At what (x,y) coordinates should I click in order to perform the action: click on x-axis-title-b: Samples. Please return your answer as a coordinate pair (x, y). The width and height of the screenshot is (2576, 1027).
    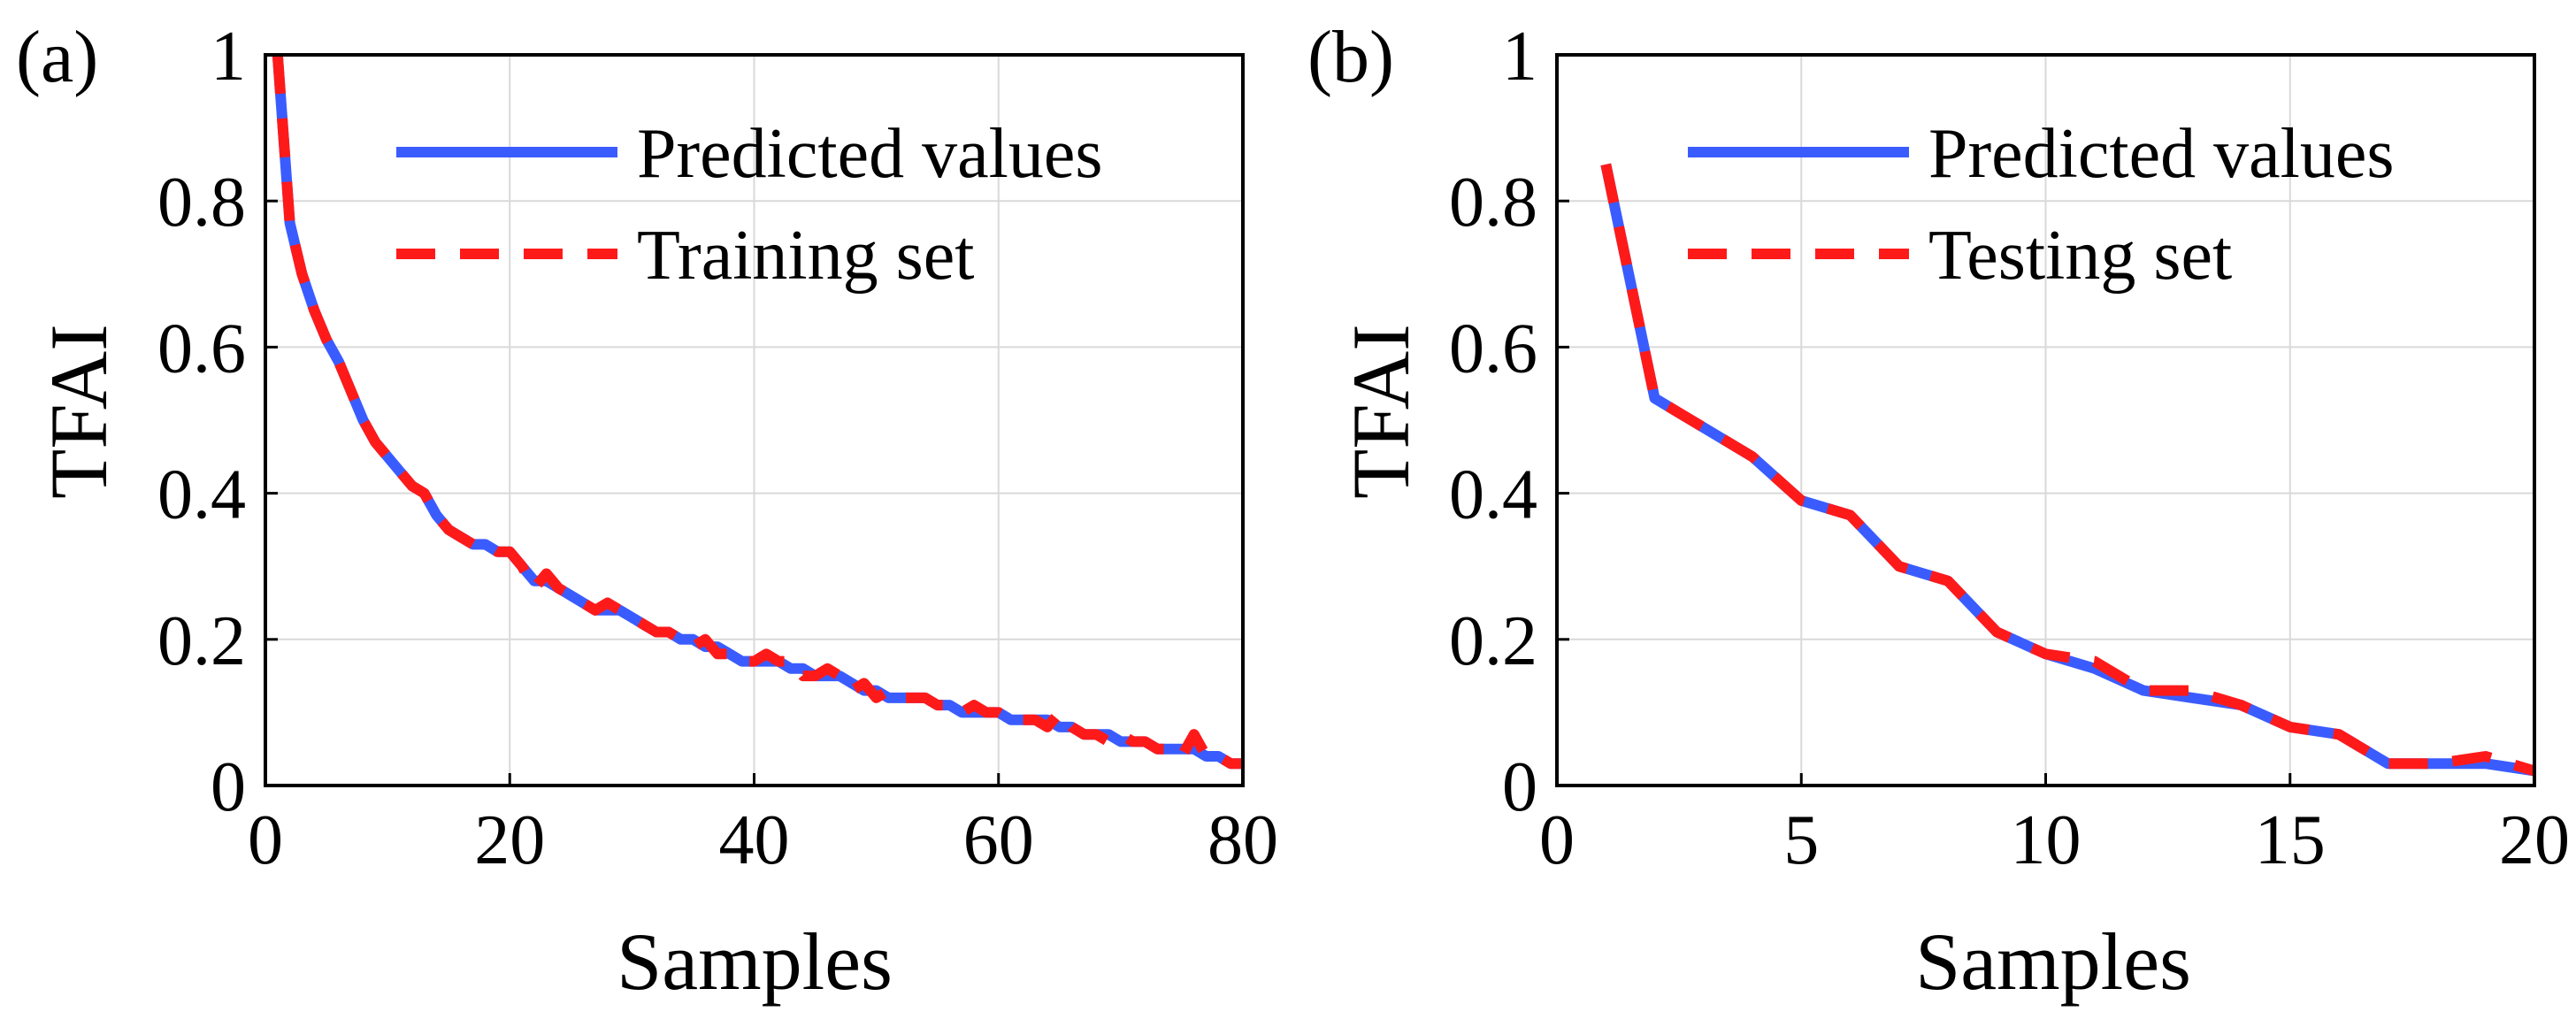
    Looking at the image, I should click on (2053, 961).